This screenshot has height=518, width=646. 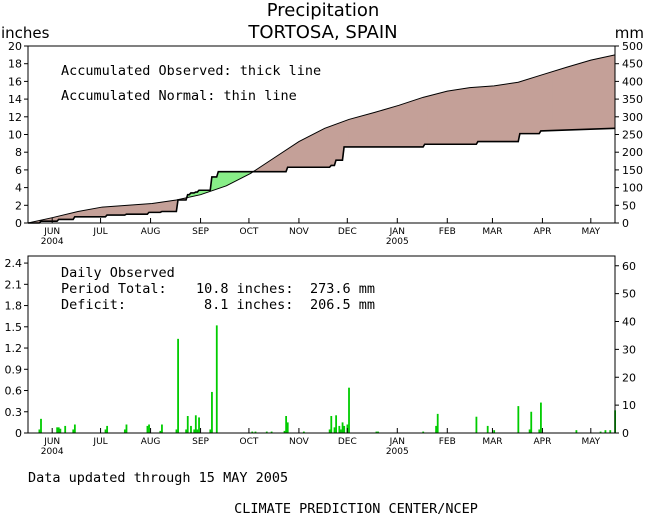 What do you see at coordinates (347, 232) in the screenshot?
I see `top-month-label: DEC` at bounding box center [347, 232].